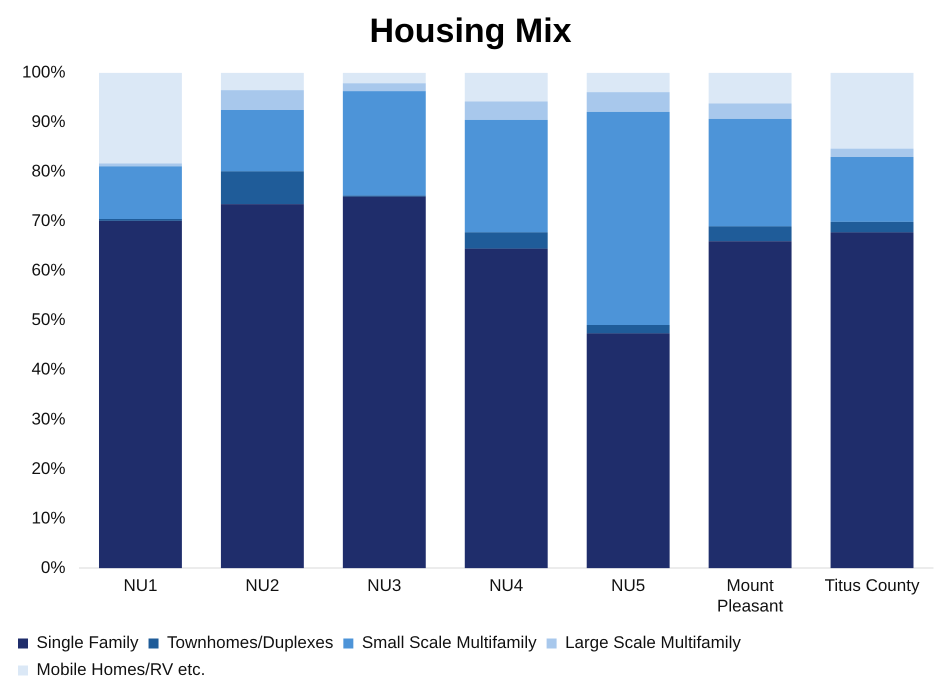 The image size is (951, 697). What do you see at coordinates (48, 369) in the screenshot?
I see `y-tick-label: 40%` at bounding box center [48, 369].